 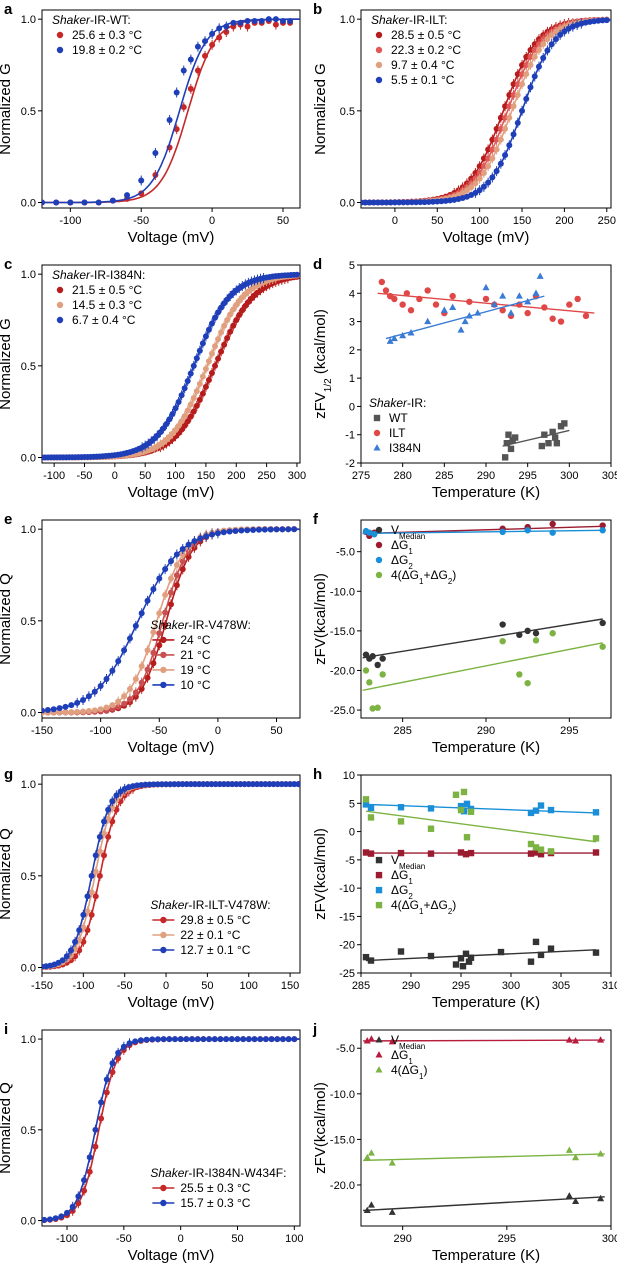 What do you see at coordinates (342, 592) in the screenshot?
I see `y-tick-label: -10.0` at bounding box center [342, 592].